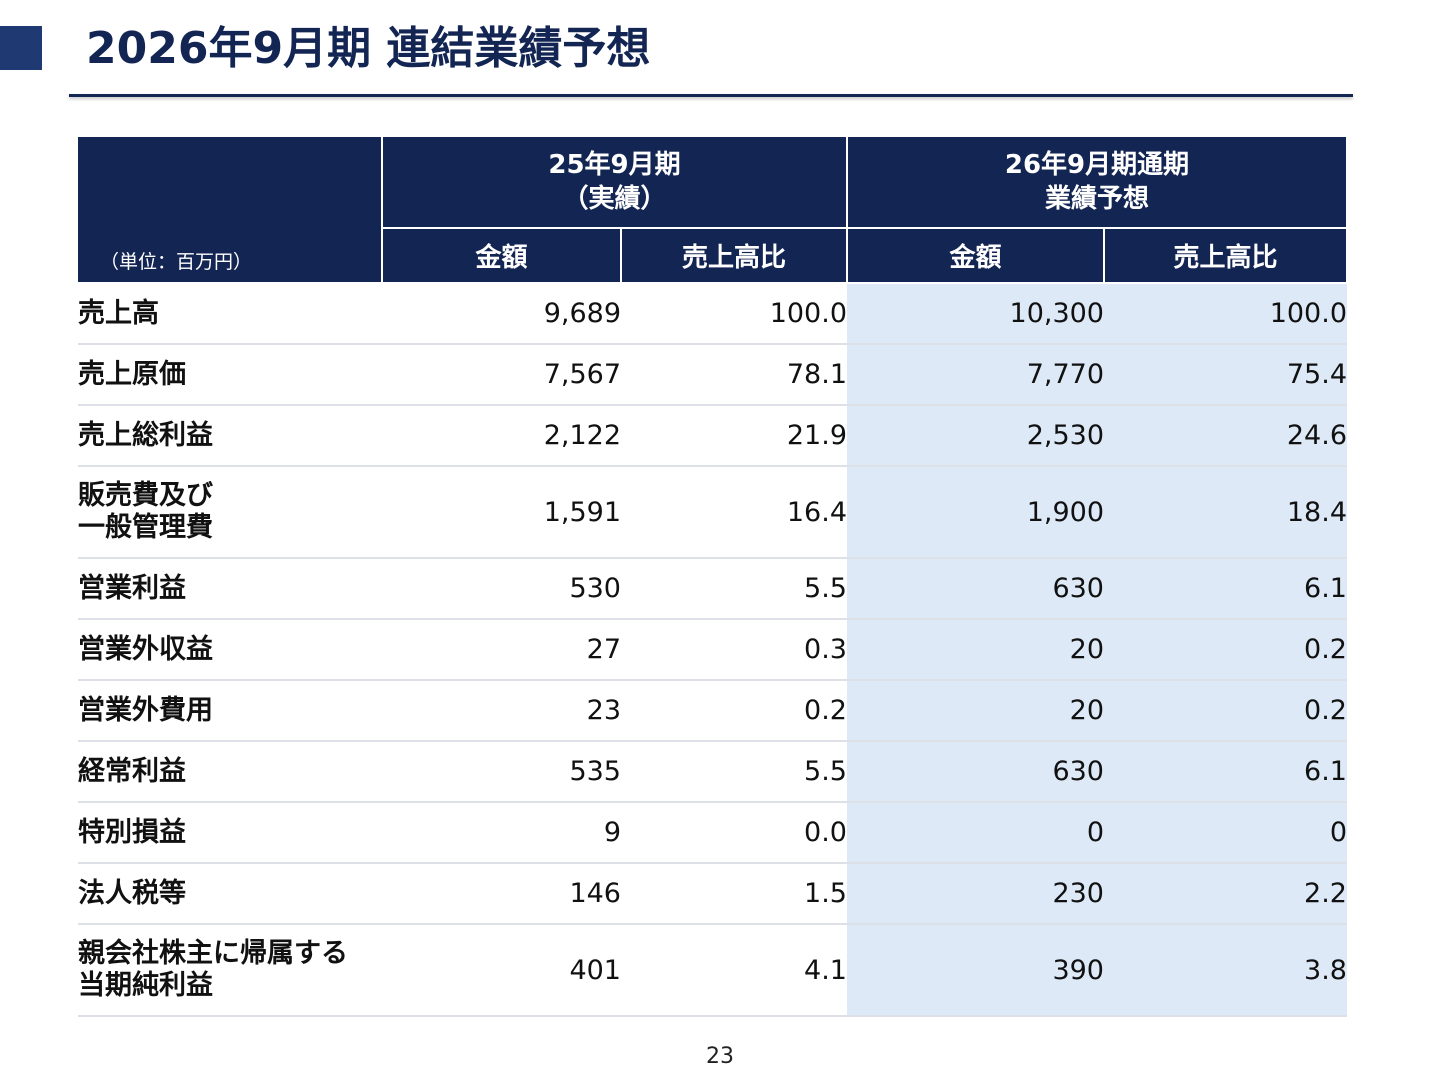  What do you see at coordinates (1225, 255) in the screenshot?
I see `subheader-ratio-fy26: 売上高比` at bounding box center [1225, 255].